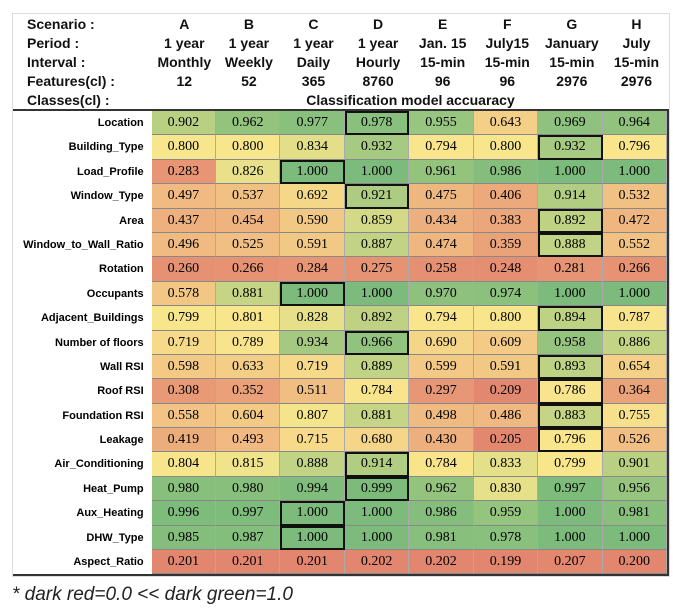  I want to click on heatmap-cell: 0.978, so click(506, 538).